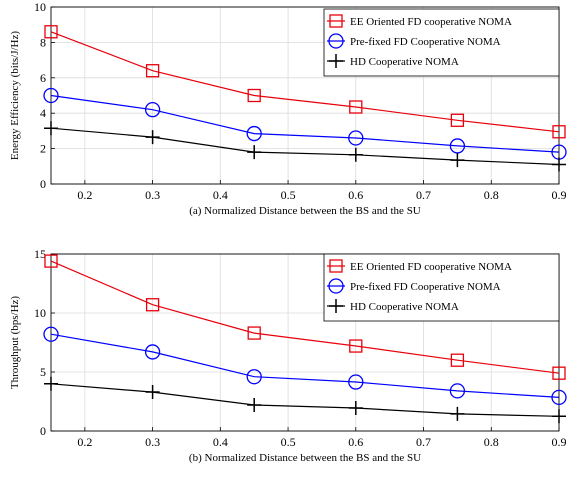 This screenshot has height=477, width=580. Describe the element at coordinates (15, 343) in the screenshot. I see `y-axis-label: Throughput (bps/Hz)` at that location.